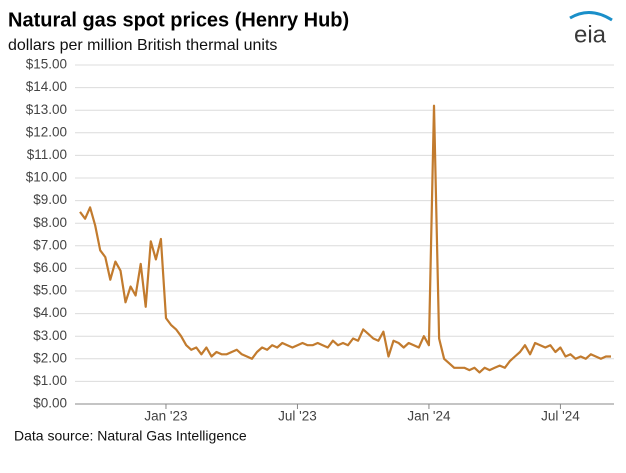  Describe the element at coordinates (46, 177) in the screenshot. I see `y-tick-label: $10.00` at that location.